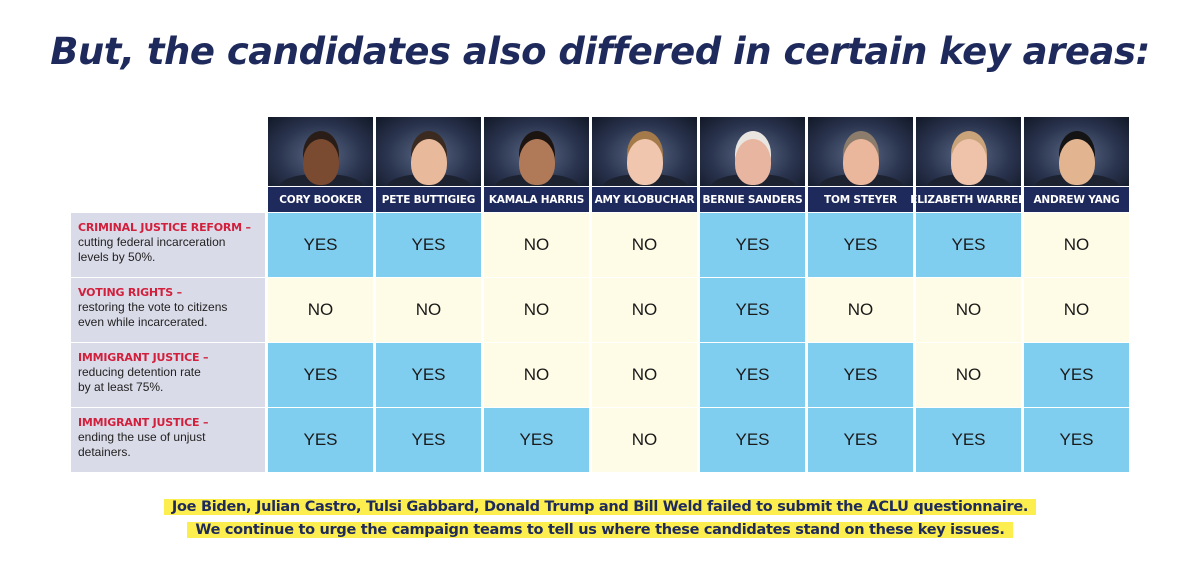 The height and width of the screenshot is (566, 1200). Describe the element at coordinates (117, 257) in the screenshot. I see `issue-description: levels by 50%.` at that location.